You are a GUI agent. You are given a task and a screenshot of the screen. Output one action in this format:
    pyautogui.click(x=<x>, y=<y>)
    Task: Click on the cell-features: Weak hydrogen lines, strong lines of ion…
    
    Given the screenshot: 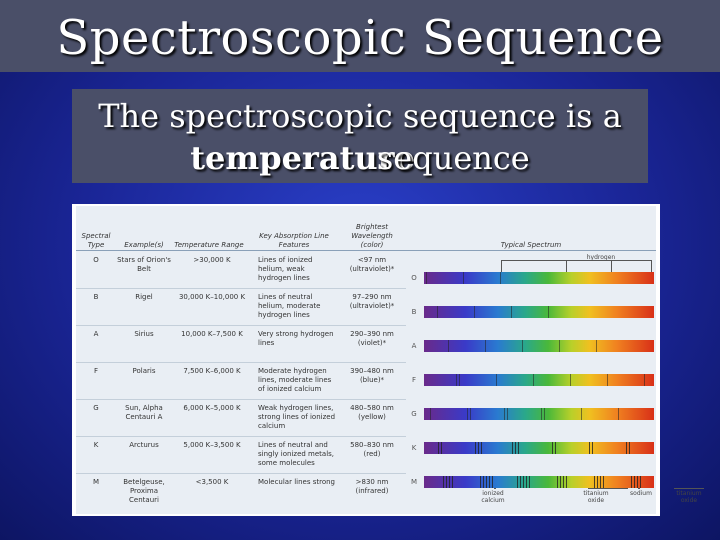 What is the action you would take?
    pyautogui.click(x=297, y=417)
    